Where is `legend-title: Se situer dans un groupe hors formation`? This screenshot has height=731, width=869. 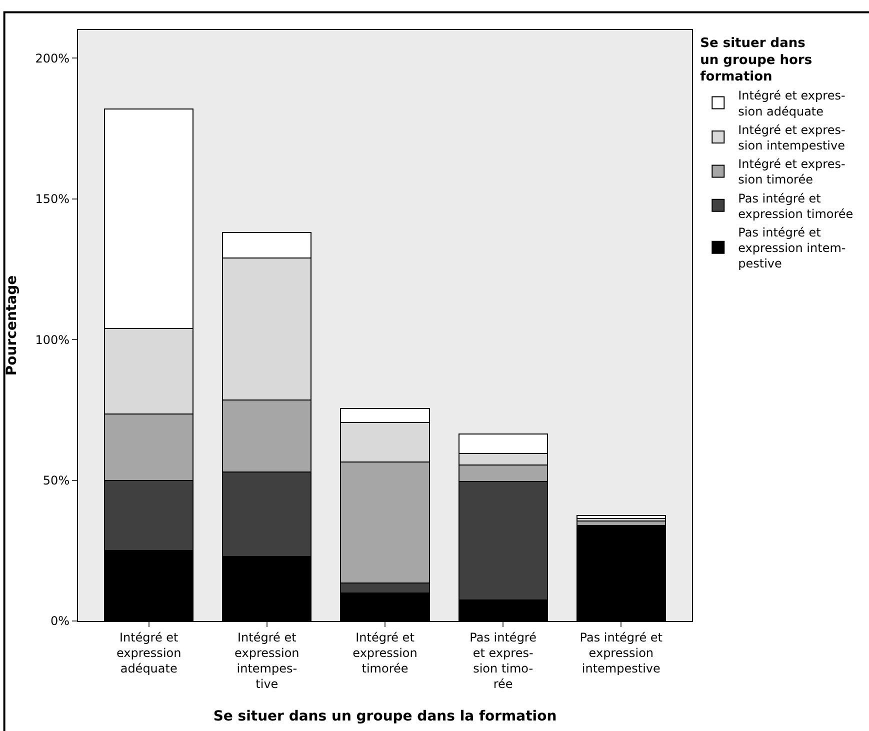 legend-title: Se situer dans un groupe hors formation is located at coordinates (756, 60).